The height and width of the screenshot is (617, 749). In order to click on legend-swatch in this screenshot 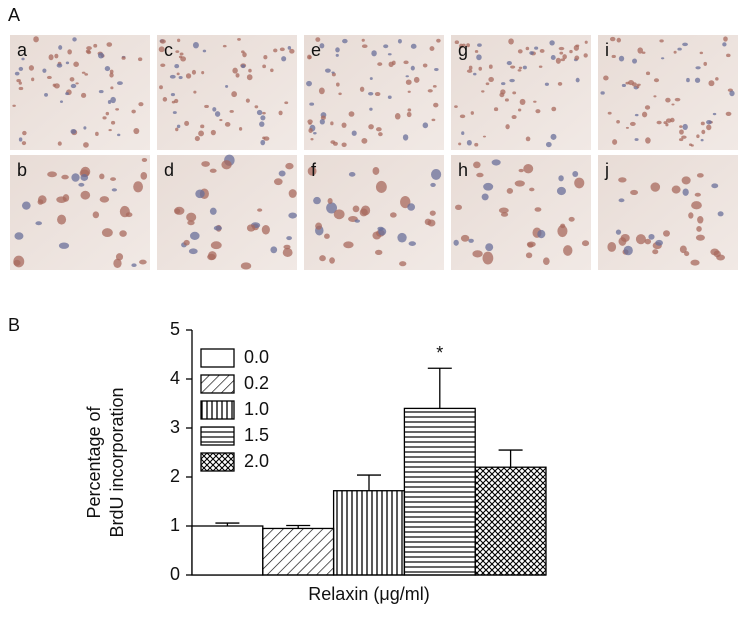, I will do `click(217, 384)`.